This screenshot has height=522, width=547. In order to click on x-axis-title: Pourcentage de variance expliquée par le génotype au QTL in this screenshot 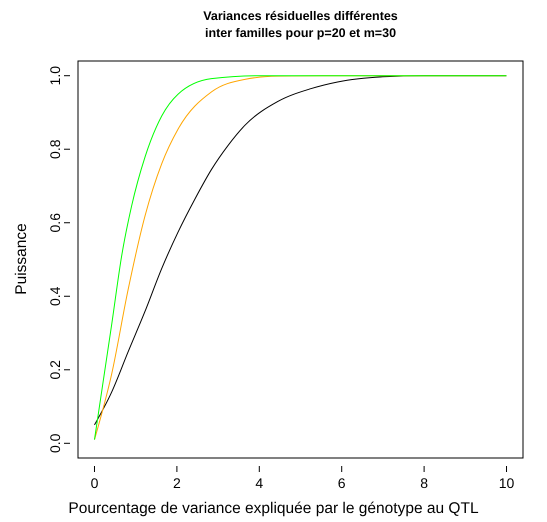, I will do `click(273, 509)`.